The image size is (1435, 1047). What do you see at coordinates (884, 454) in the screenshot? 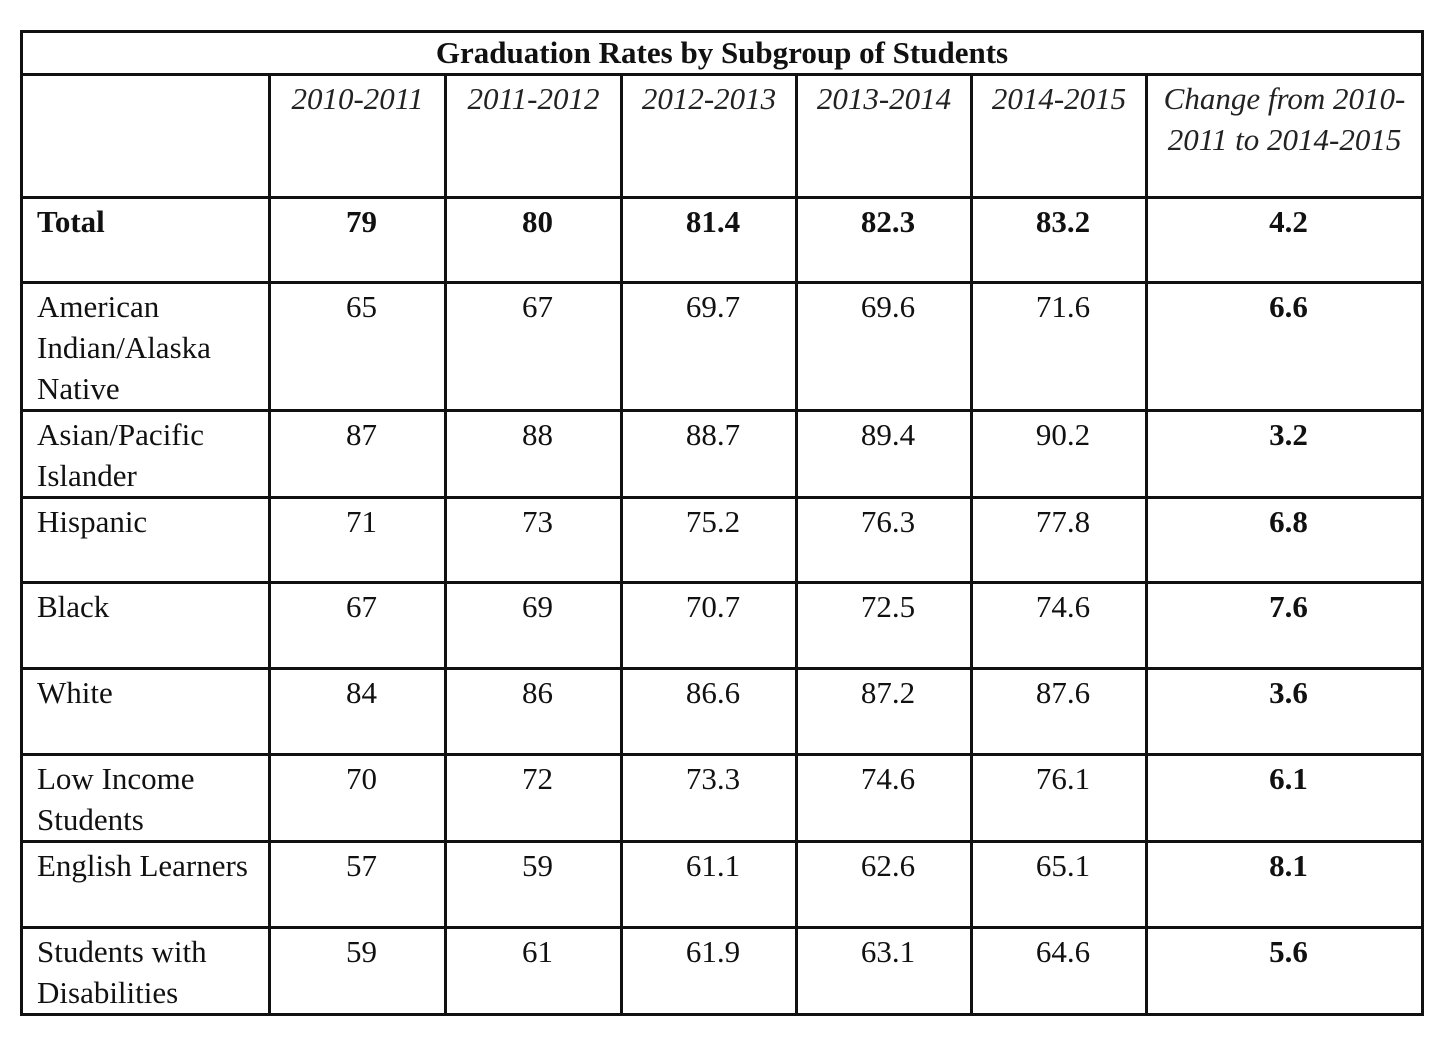
I see `cell-value: 89.4` at bounding box center [884, 454].